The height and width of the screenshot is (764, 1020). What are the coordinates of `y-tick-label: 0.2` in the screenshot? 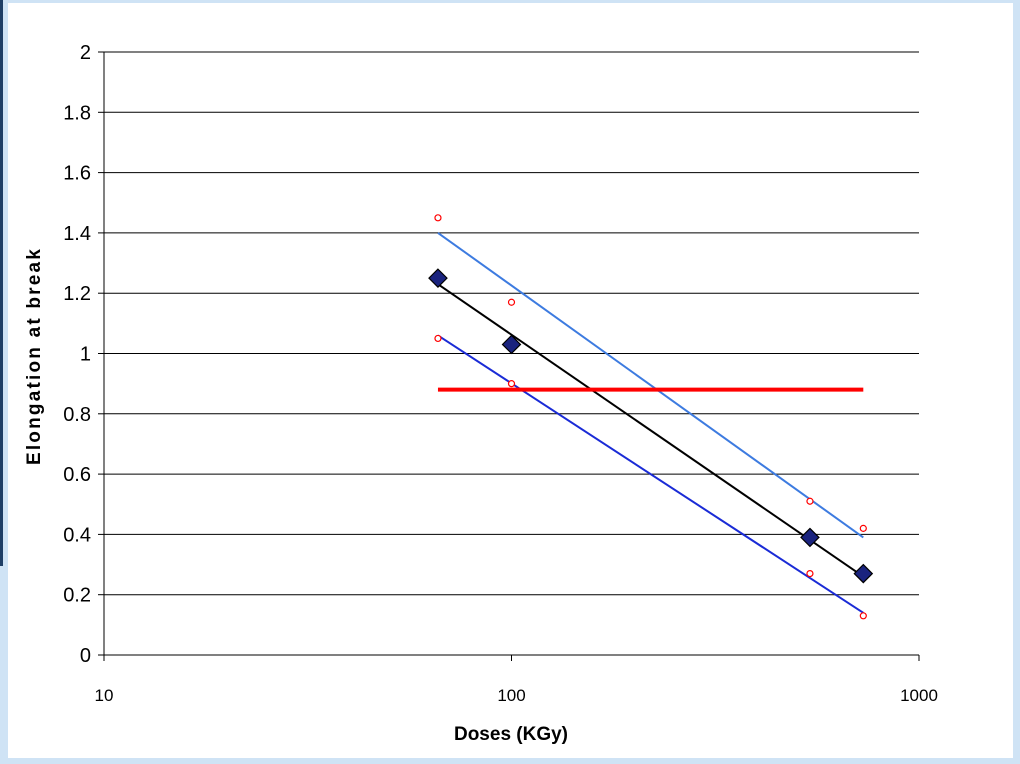 It's located at (77, 596).